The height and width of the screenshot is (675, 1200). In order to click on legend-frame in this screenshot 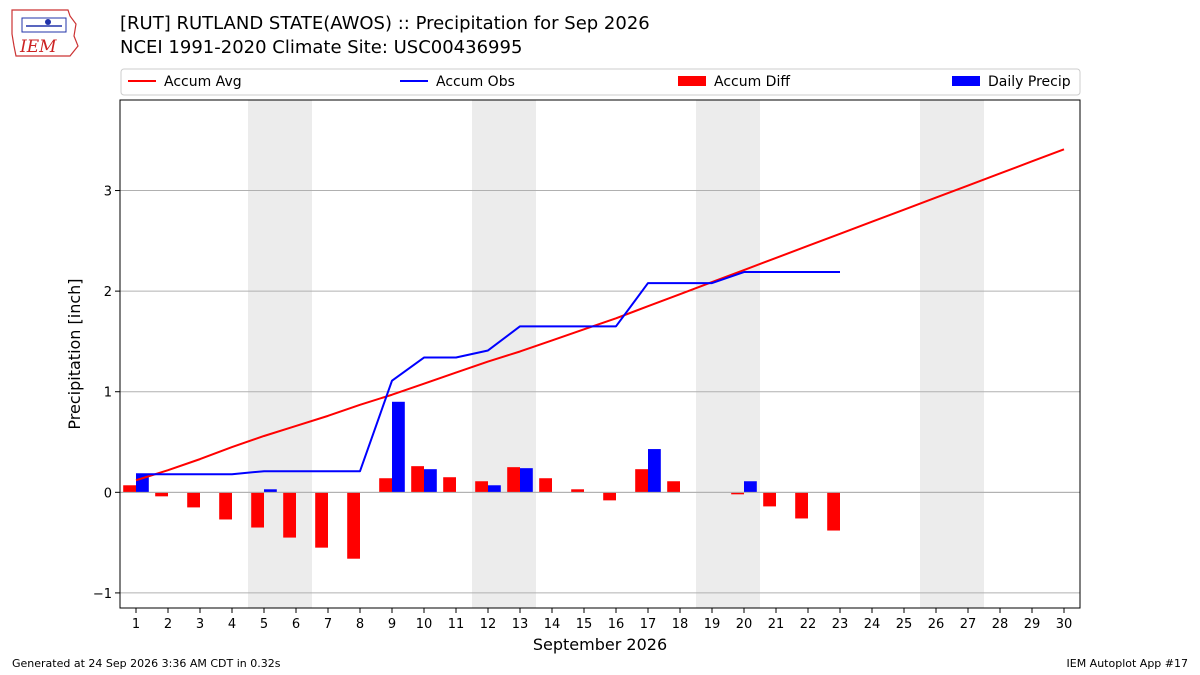, I will do `click(600, 82)`.